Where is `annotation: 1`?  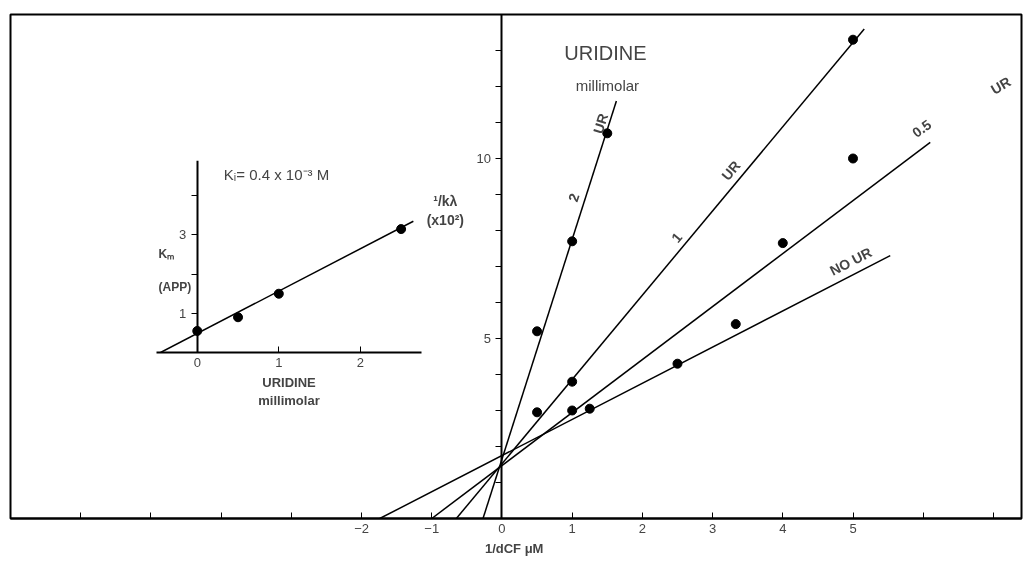
annotation: 1 is located at coordinates (676, 237).